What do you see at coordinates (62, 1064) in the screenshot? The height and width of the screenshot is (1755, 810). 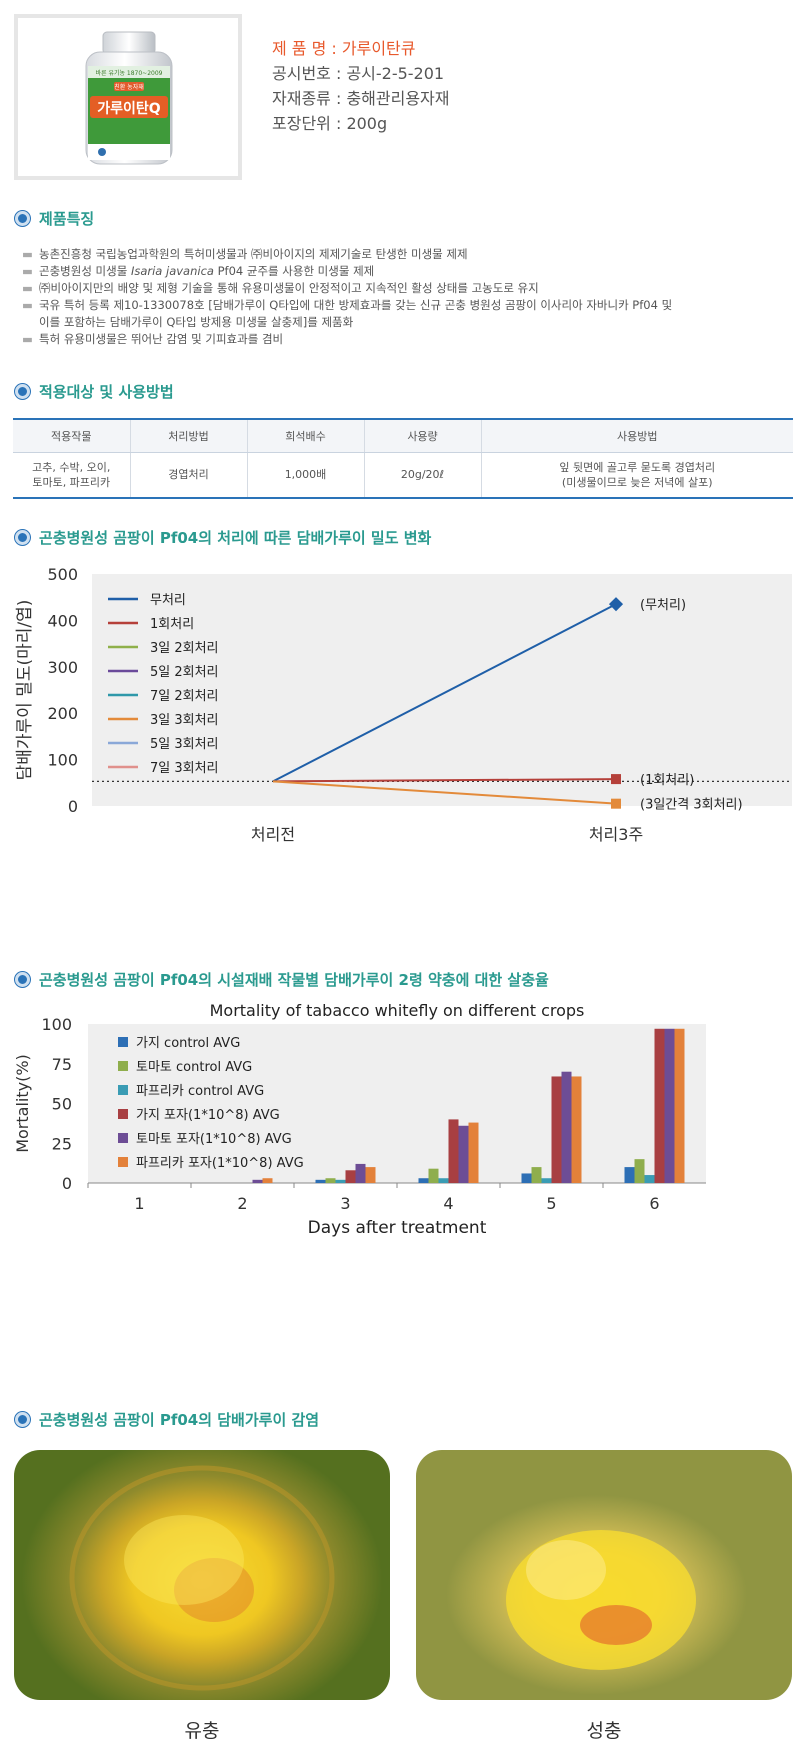 I see `y-tick-label: 75` at bounding box center [62, 1064].